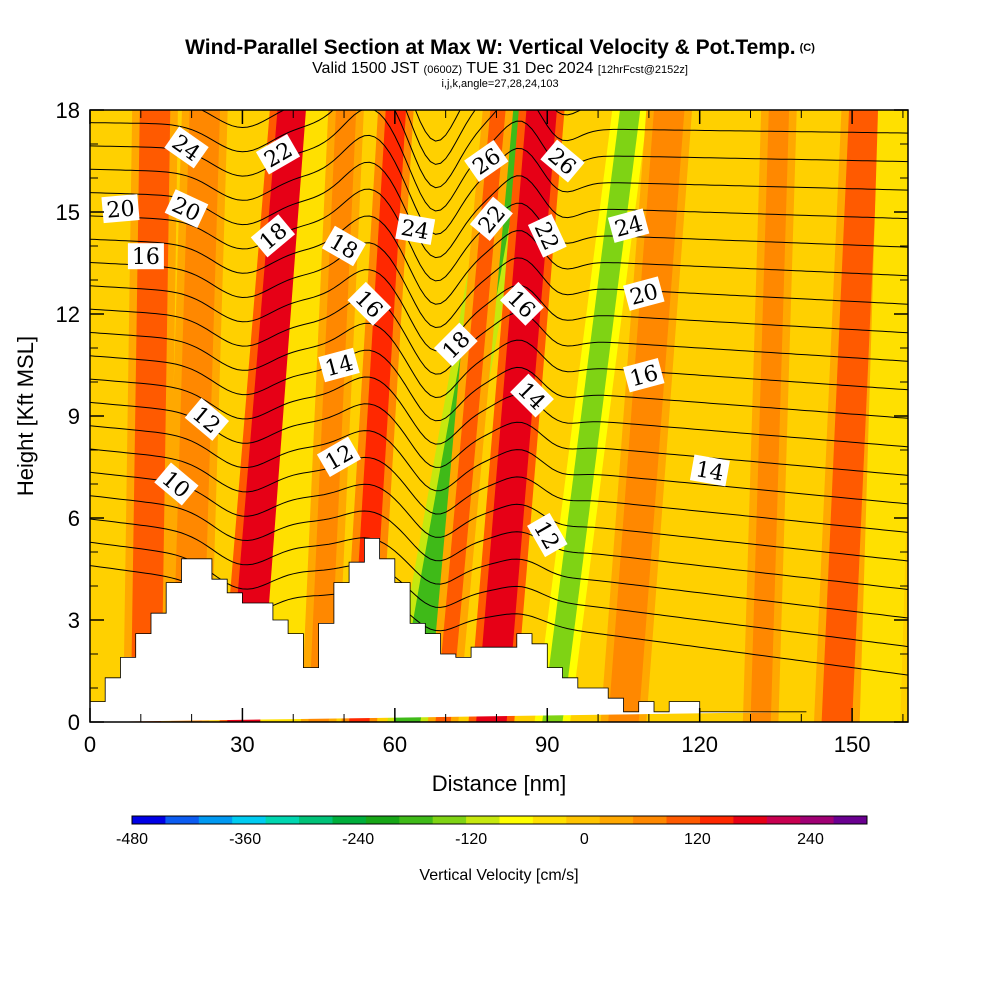 Image resolution: width=1000 pixels, height=1000 pixels. I want to click on chart-title-units: (C), so click(807, 48).